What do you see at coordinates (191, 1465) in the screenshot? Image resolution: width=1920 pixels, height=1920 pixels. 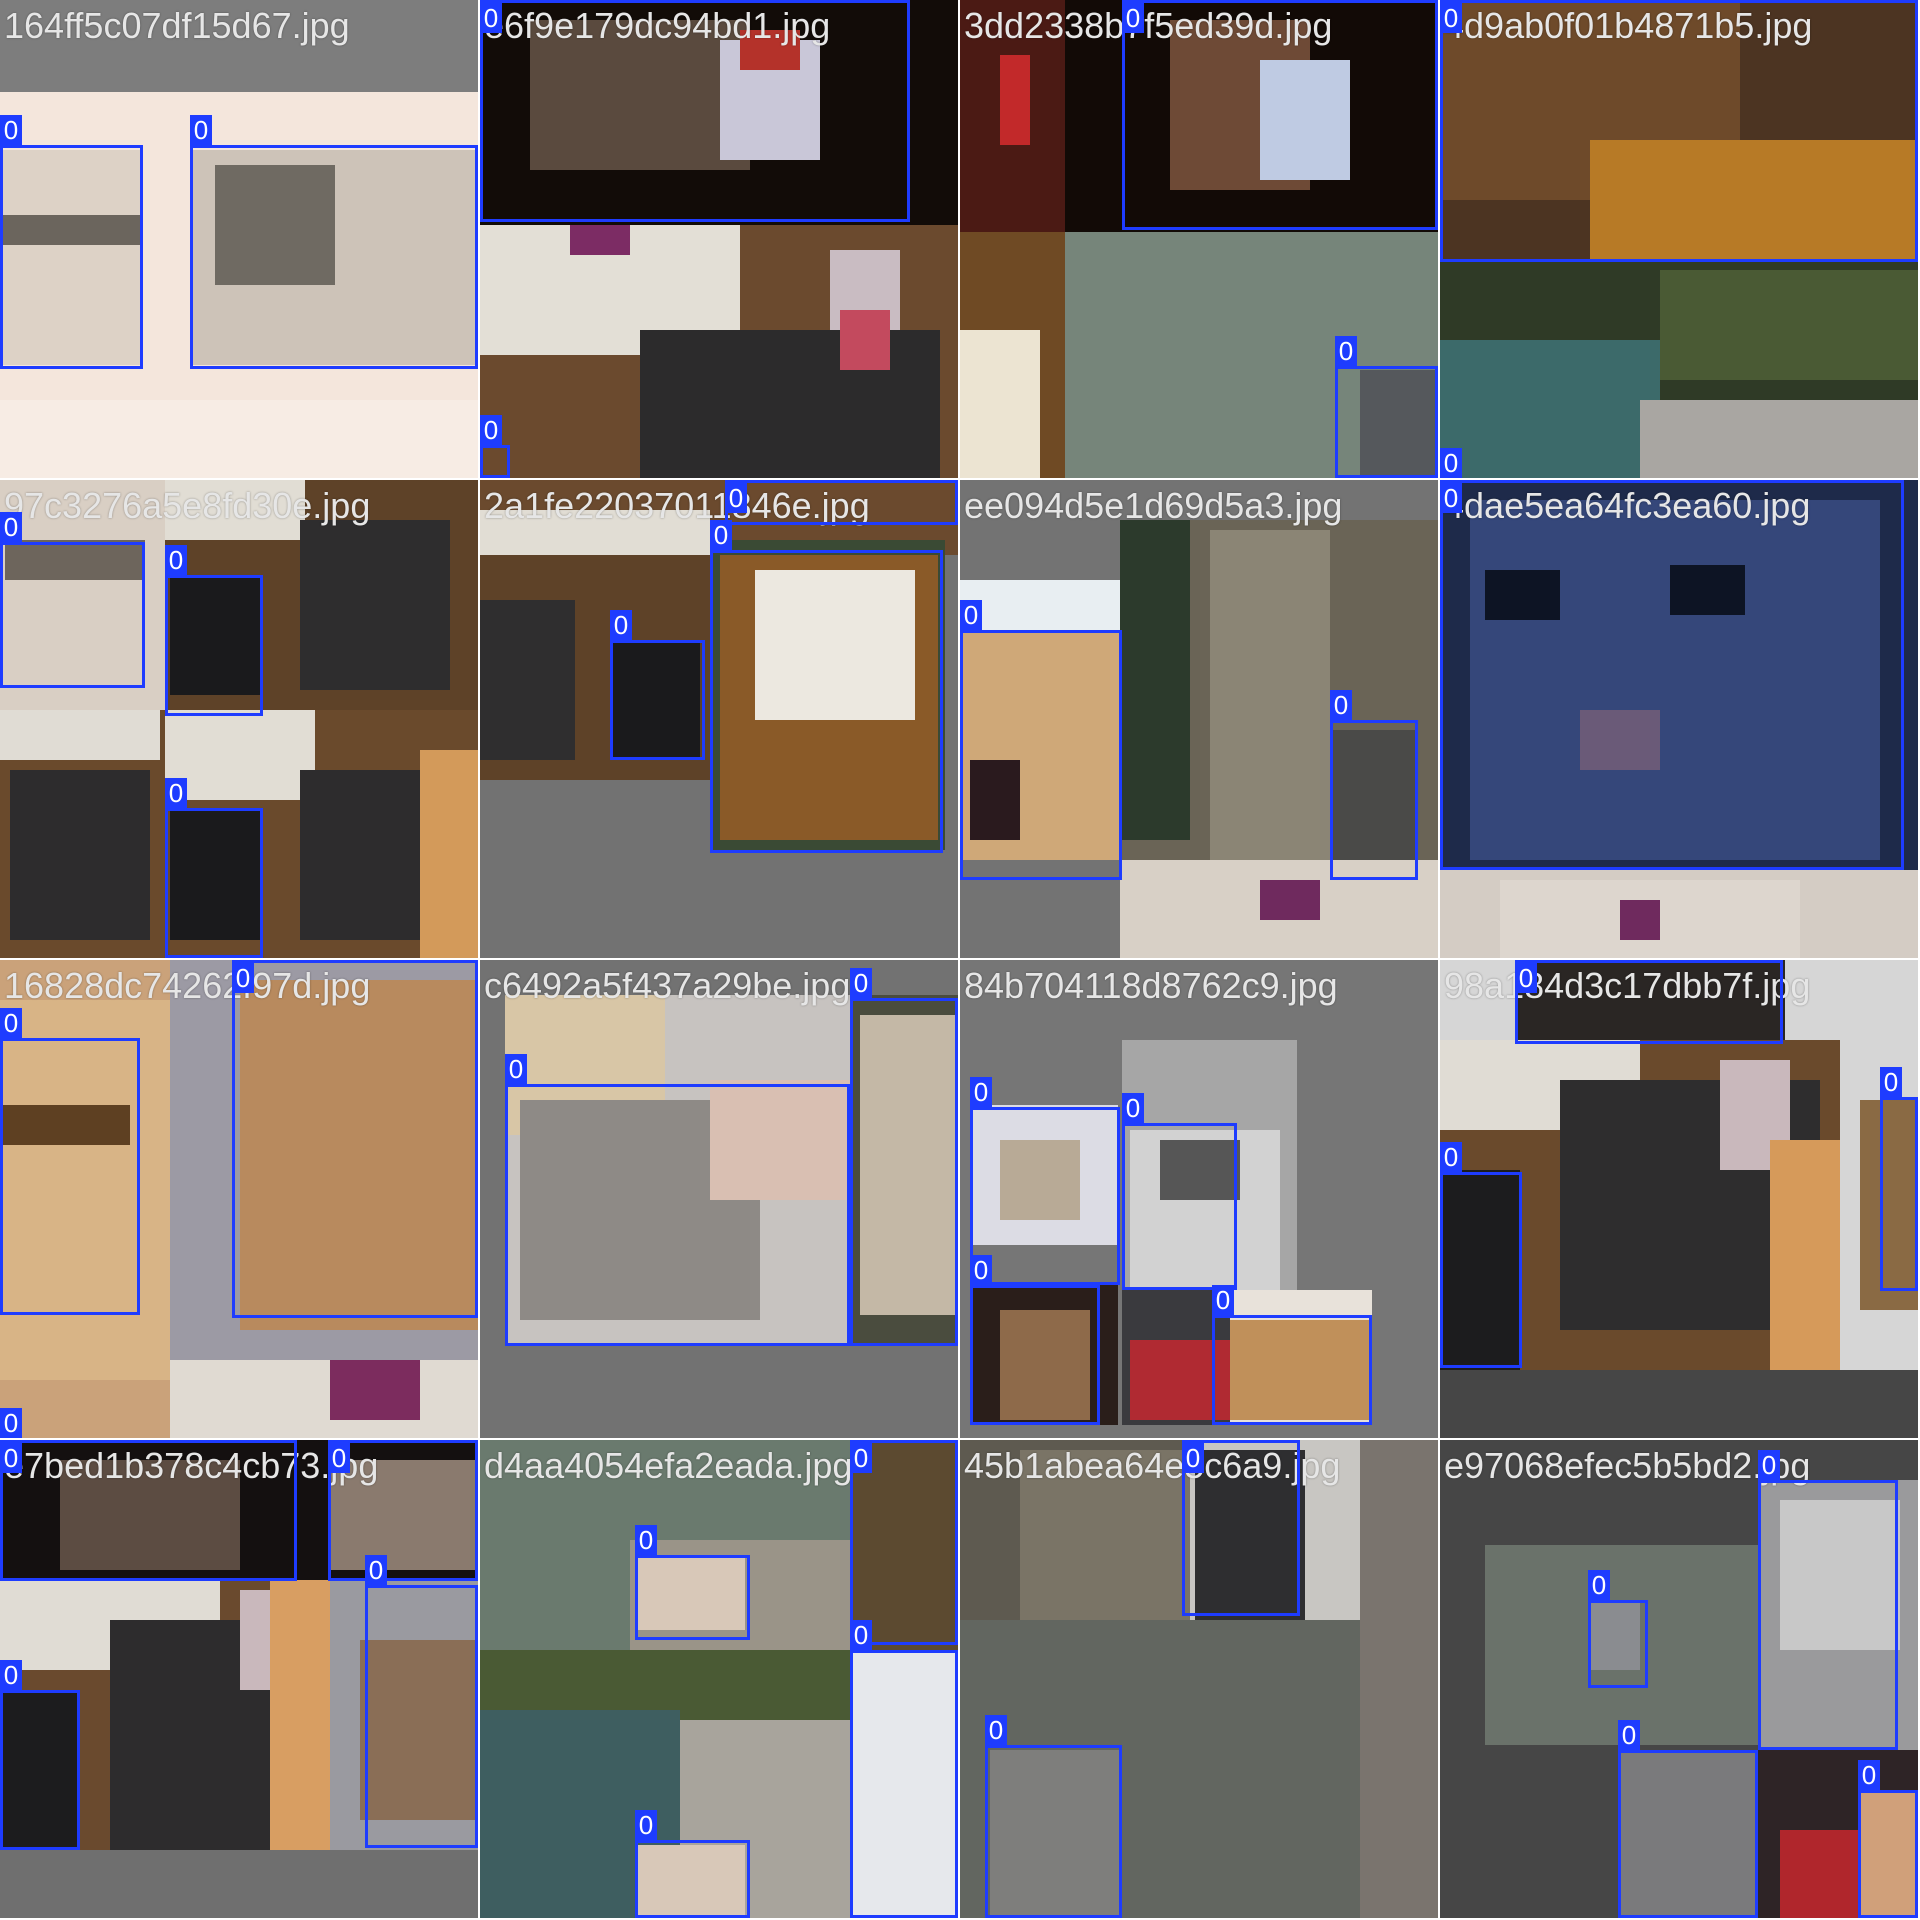 I see `tile-filename: e7bed1b378c4cb73.jpg` at bounding box center [191, 1465].